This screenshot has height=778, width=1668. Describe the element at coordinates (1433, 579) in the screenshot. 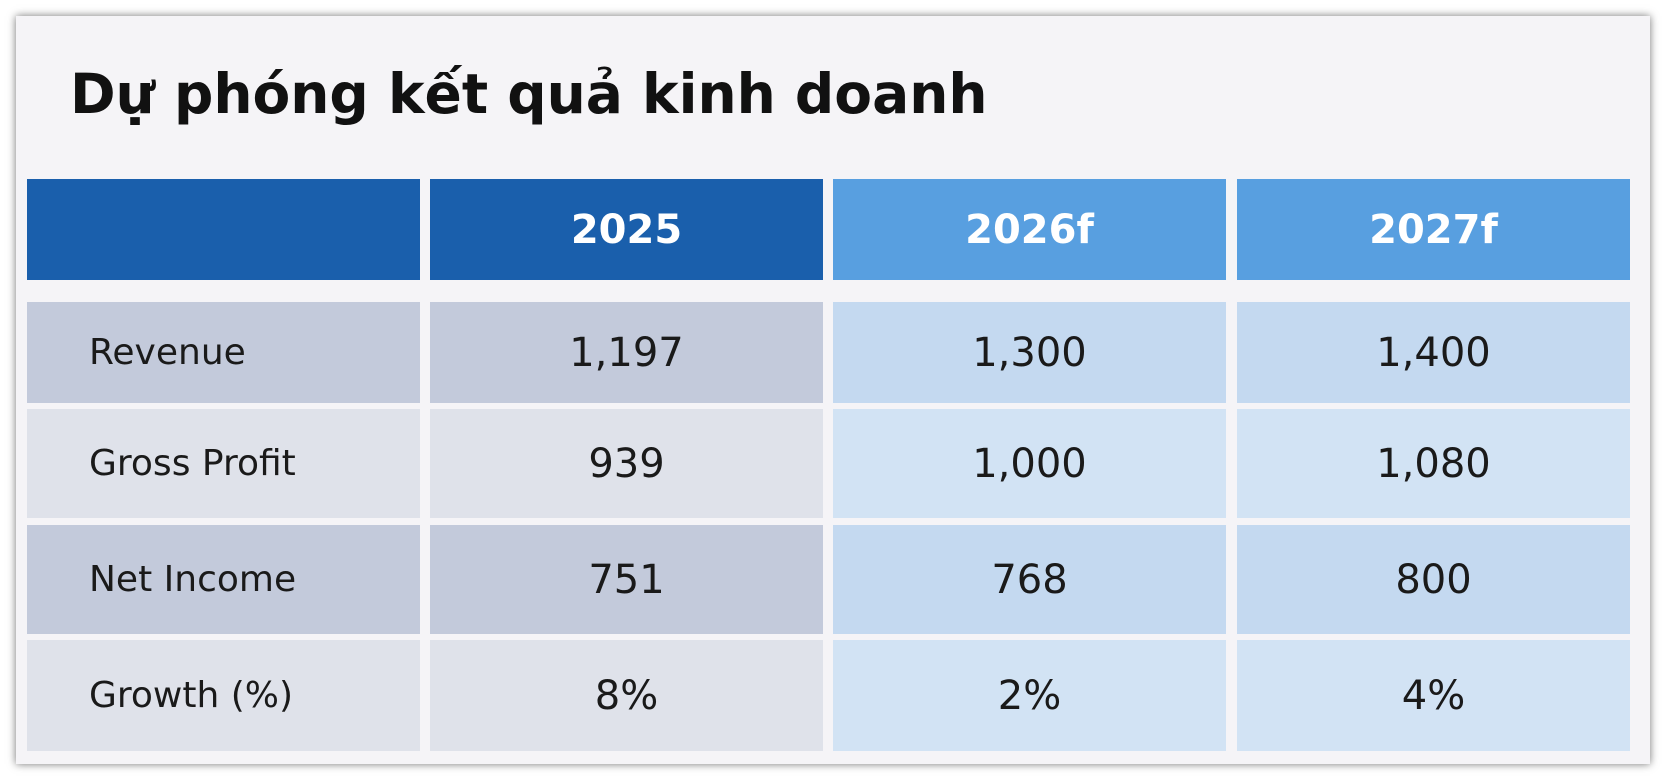

I see `table-cell: 800` at that location.